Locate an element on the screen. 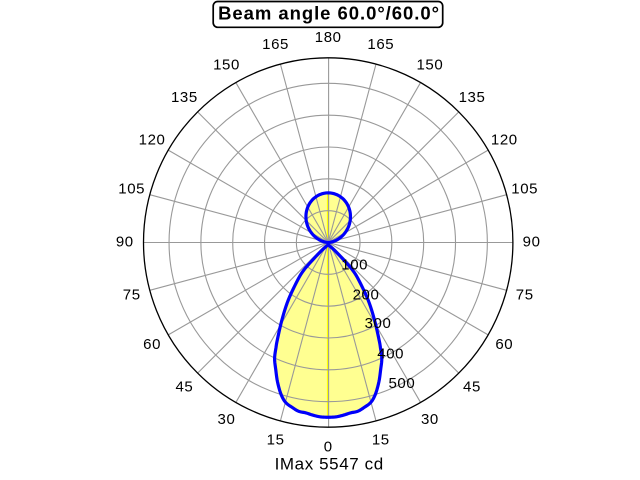 This screenshot has height=480, width=640. svg-text: 0 is located at coordinates (328, 447).